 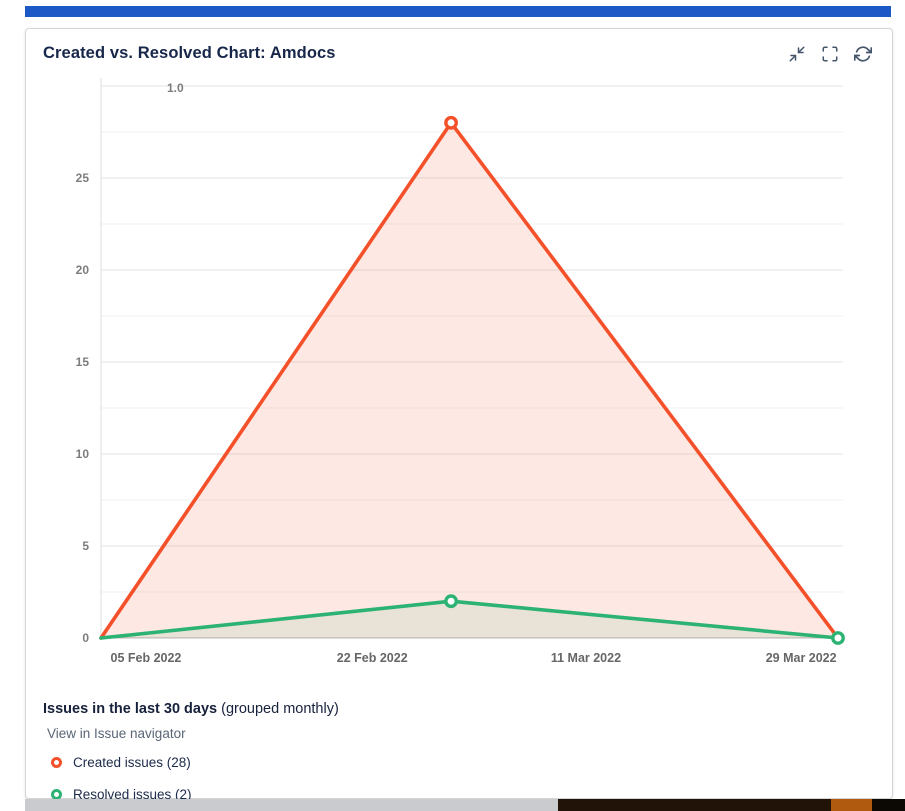 I want to click on svg-text: 11 Mar 2022, so click(x=586, y=658).